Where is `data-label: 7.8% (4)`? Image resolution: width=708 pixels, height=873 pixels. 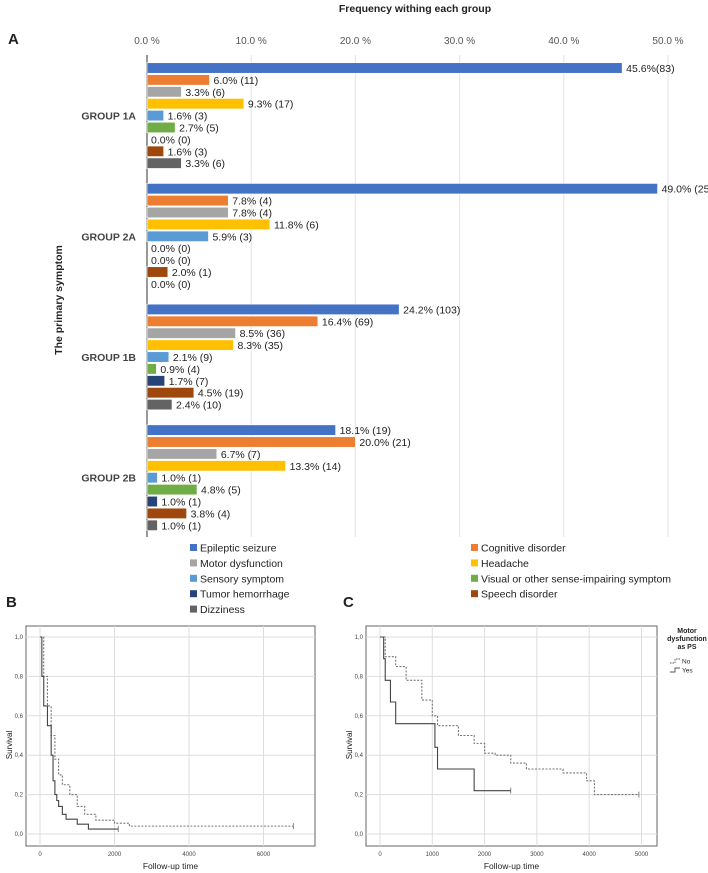
data-label: 7.8% (4) is located at coordinates (252, 202).